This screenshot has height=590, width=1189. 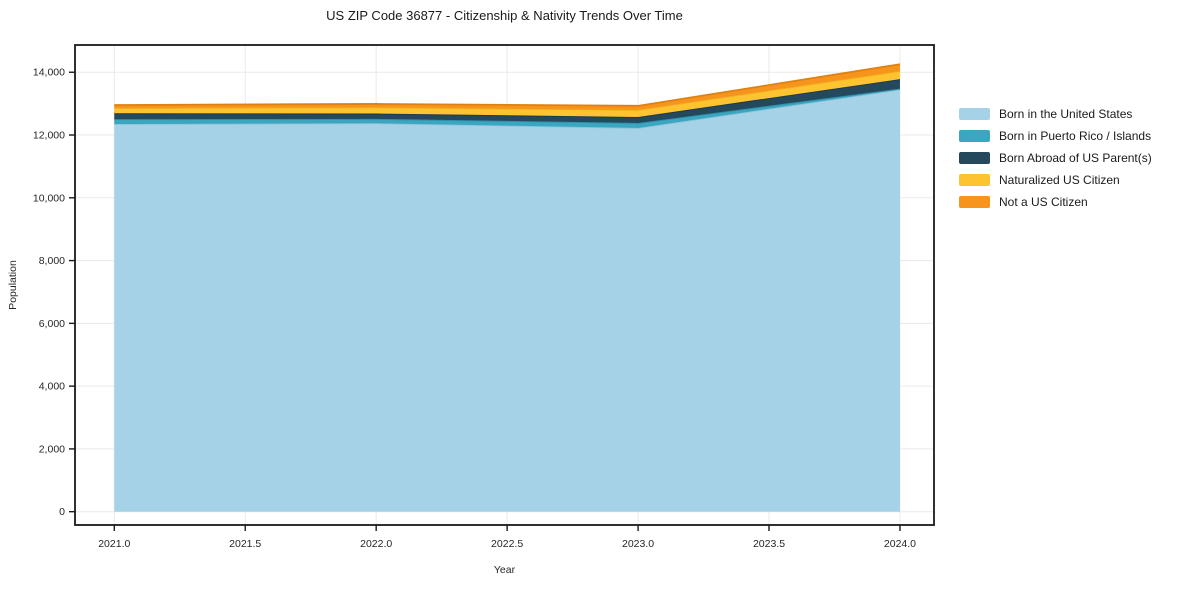 I want to click on y-tick-label: 14,000, so click(x=49, y=73).